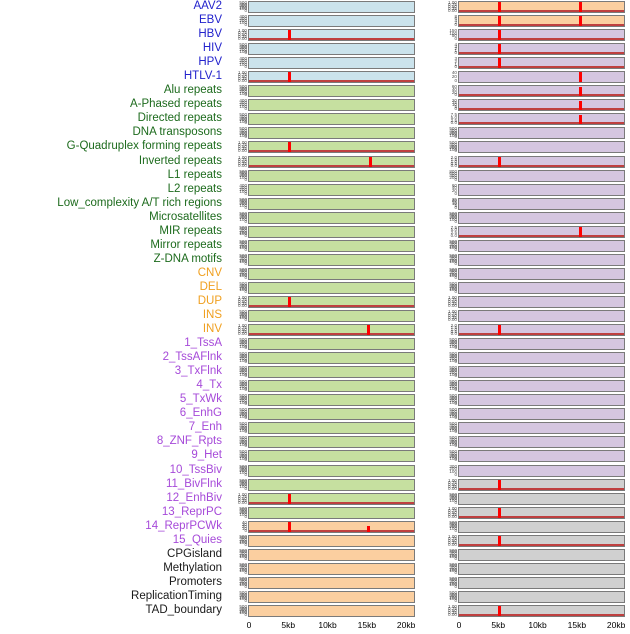 This screenshot has width=630, height=634. Describe the element at coordinates (454, 190) in the screenshot. I see `y-tick-label: 20` at that location.